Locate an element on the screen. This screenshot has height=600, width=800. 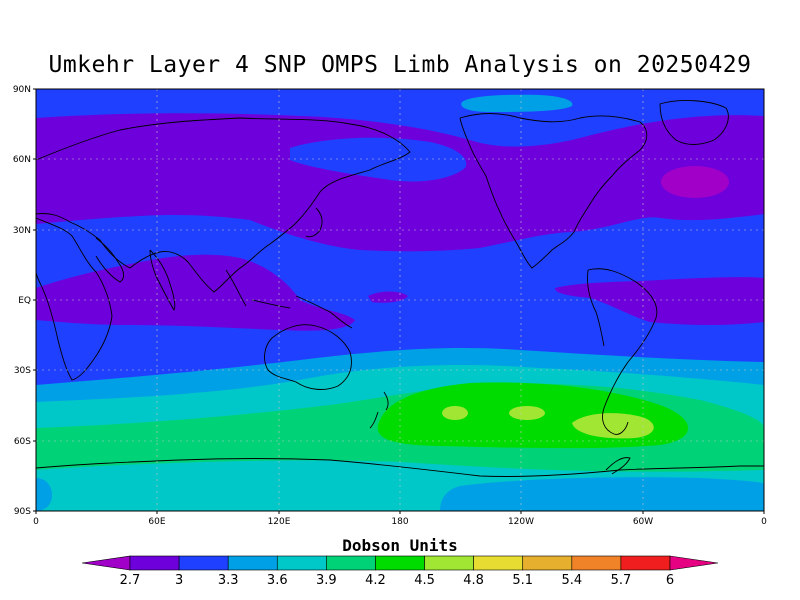
colorbar-tick-label: 2.7 is located at coordinates (130, 580).